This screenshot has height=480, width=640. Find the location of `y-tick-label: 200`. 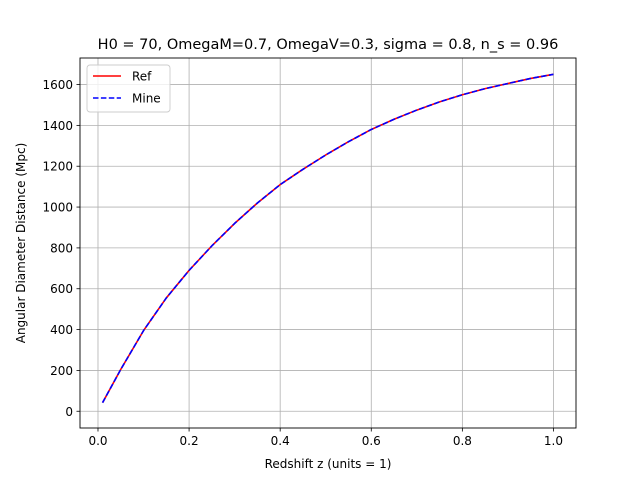

y-tick-label: 200 is located at coordinates (61, 371).